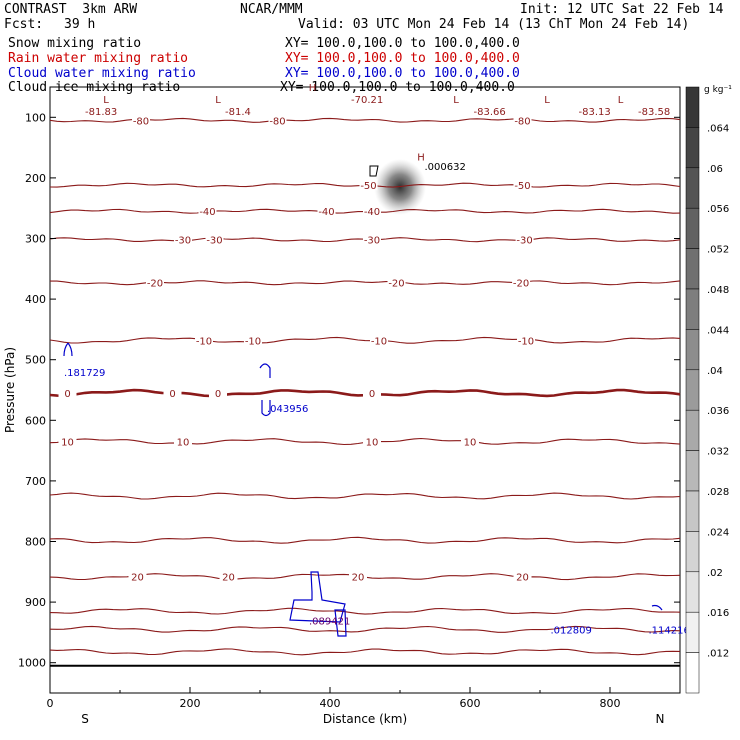 This screenshot has width=740, height=740. Describe the element at coordinates (35, 542) in the screenshot. I see `y-tick-label: 800` at that location.